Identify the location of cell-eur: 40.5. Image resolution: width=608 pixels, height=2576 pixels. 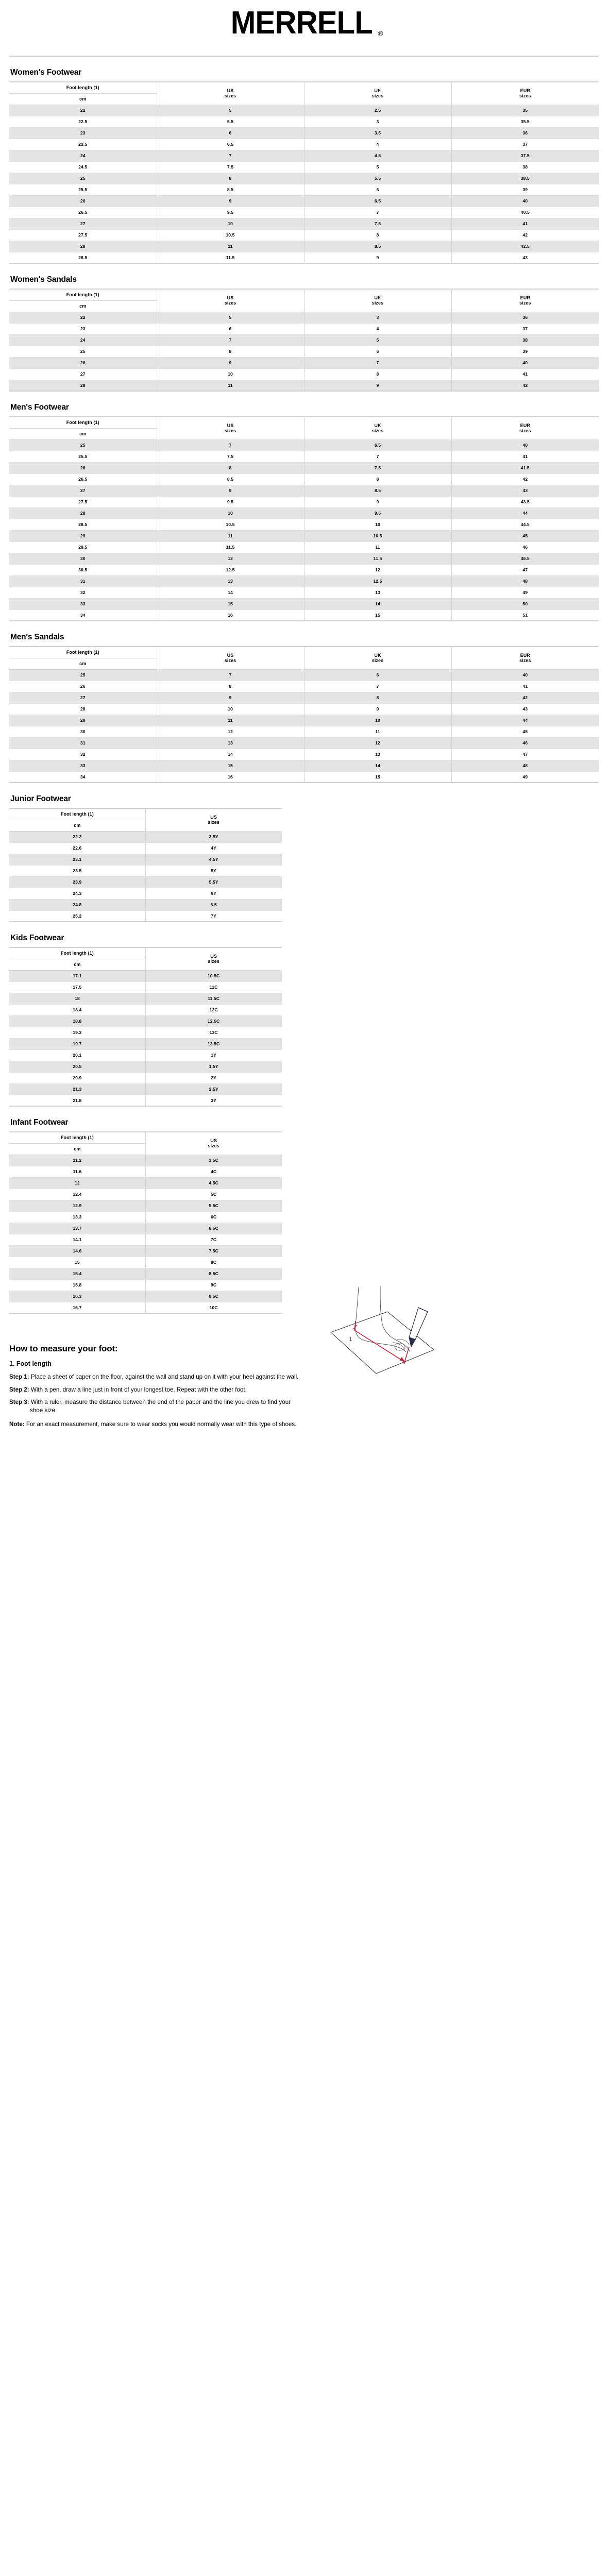
(525, 212).